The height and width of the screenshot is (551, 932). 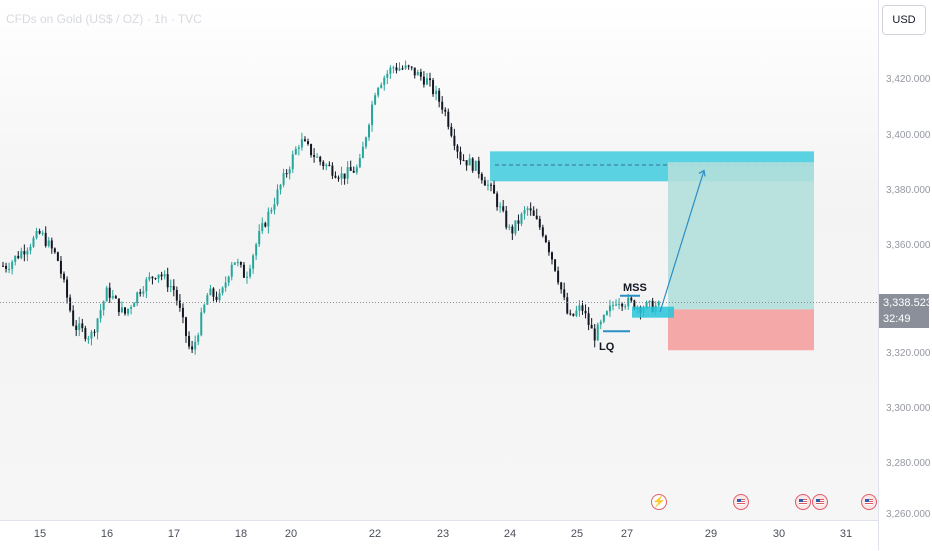 I want to click on time-tick: 29, so click(x=711, y=534).